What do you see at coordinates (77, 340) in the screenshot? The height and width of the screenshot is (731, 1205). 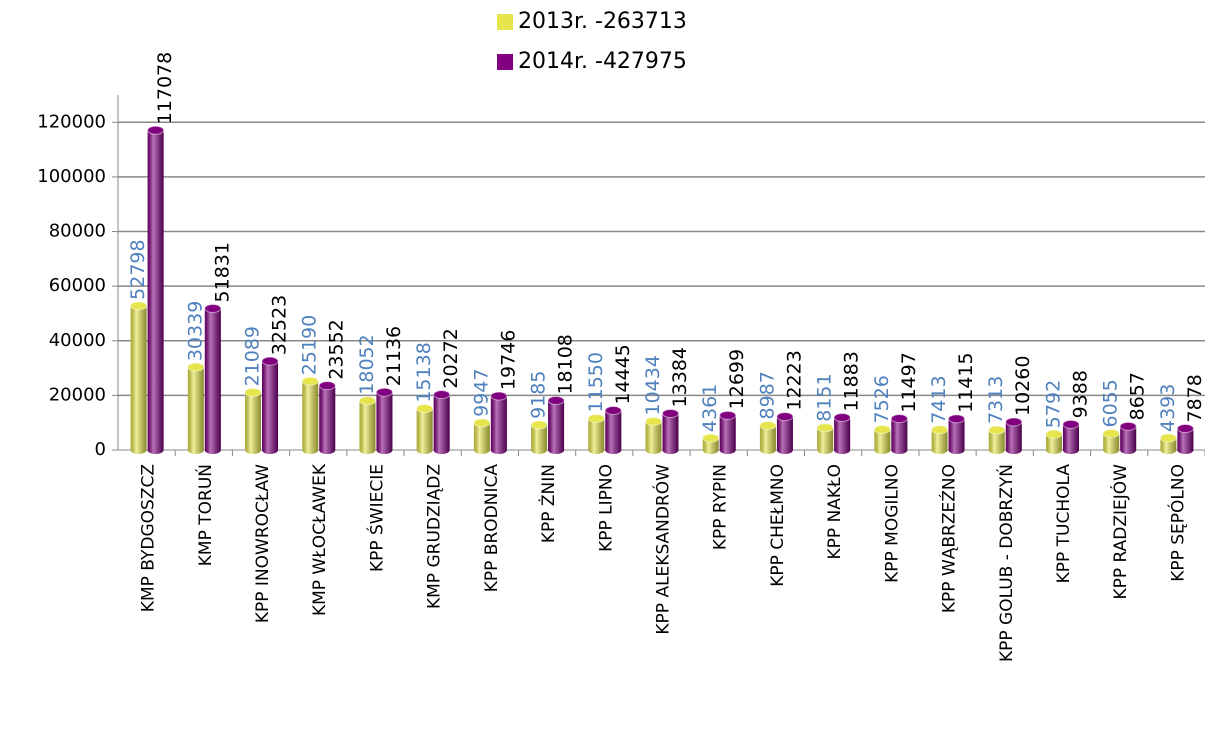 I see `y-tick-label: 40000` at bounding box center [77, 340].